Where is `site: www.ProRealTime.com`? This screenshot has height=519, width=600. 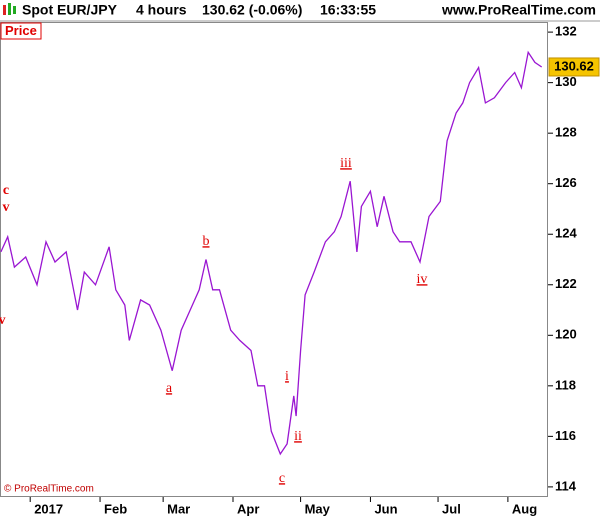 site: www.ProRealTime.com is located at coordinates (518, 10).